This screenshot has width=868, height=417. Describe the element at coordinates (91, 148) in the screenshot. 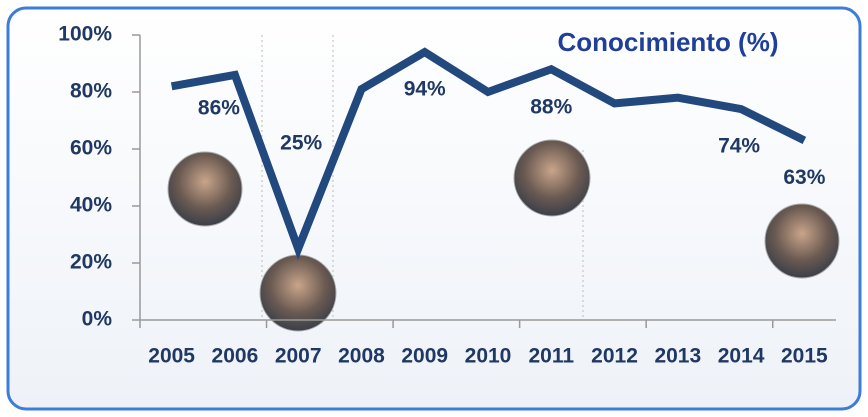

I see `y-tick-label: 60%` at that location.